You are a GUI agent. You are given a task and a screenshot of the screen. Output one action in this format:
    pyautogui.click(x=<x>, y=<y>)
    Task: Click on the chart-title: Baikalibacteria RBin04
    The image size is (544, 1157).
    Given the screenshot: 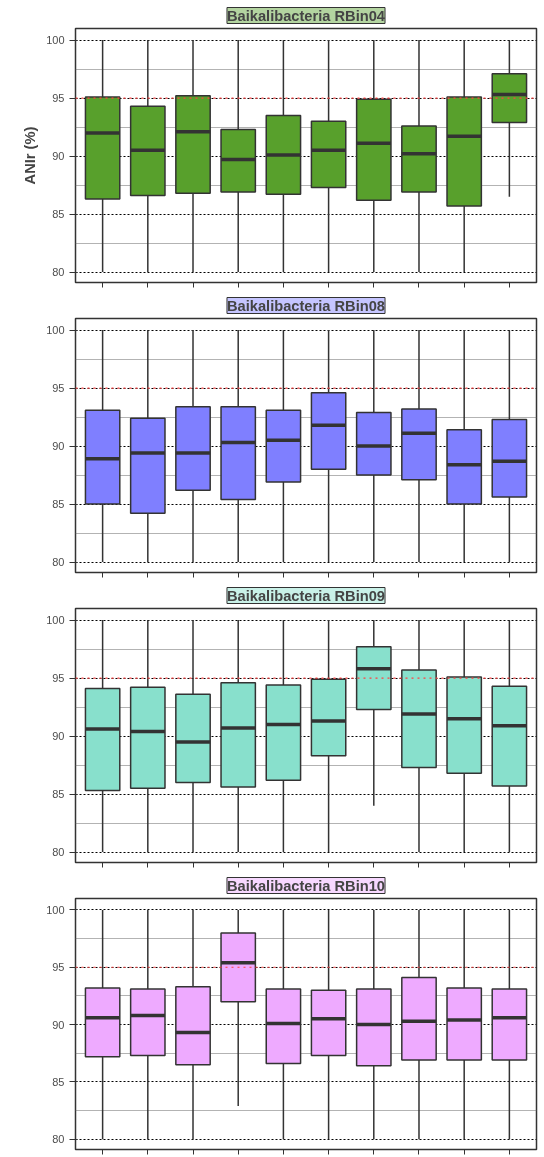 What is the action you would take?
    pyautogui.click(x=306, y=15)
    